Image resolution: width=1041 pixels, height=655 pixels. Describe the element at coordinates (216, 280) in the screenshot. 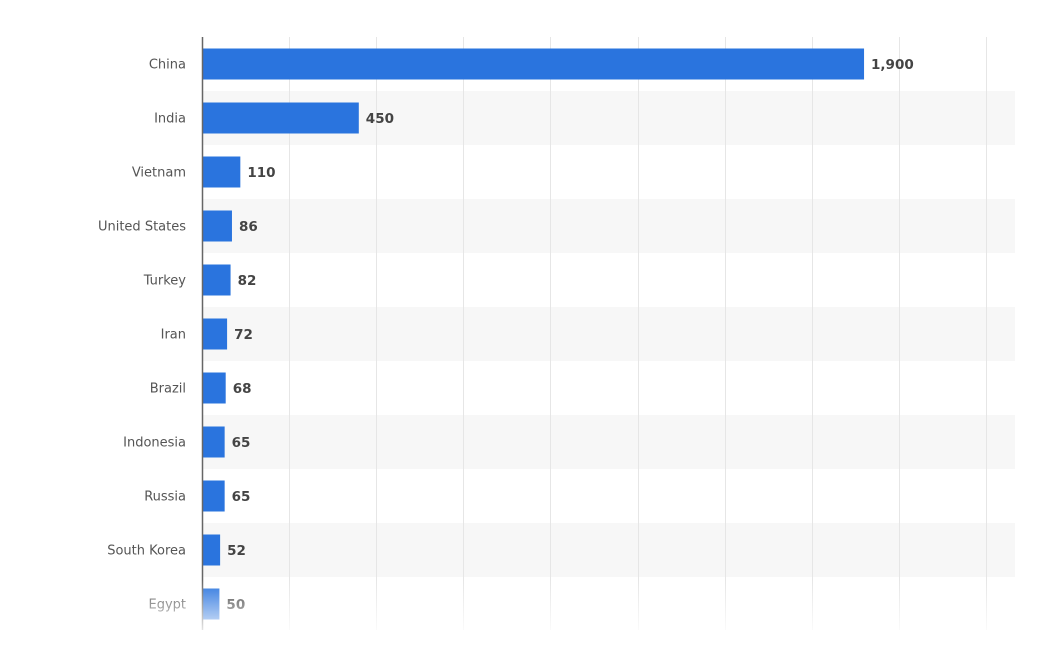

I see `bar-turkey` at that location.